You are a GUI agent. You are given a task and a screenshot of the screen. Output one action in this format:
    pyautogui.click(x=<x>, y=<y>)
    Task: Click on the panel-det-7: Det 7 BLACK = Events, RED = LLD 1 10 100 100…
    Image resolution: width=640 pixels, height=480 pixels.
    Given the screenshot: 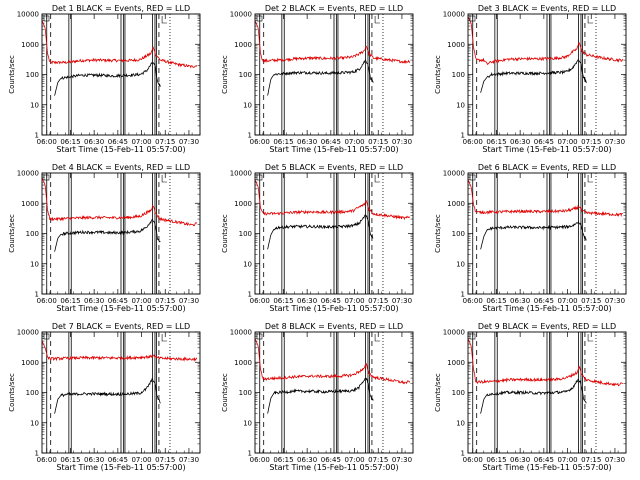 What is the action you would take?
    pyautogui.click(x=104, y=397)
    